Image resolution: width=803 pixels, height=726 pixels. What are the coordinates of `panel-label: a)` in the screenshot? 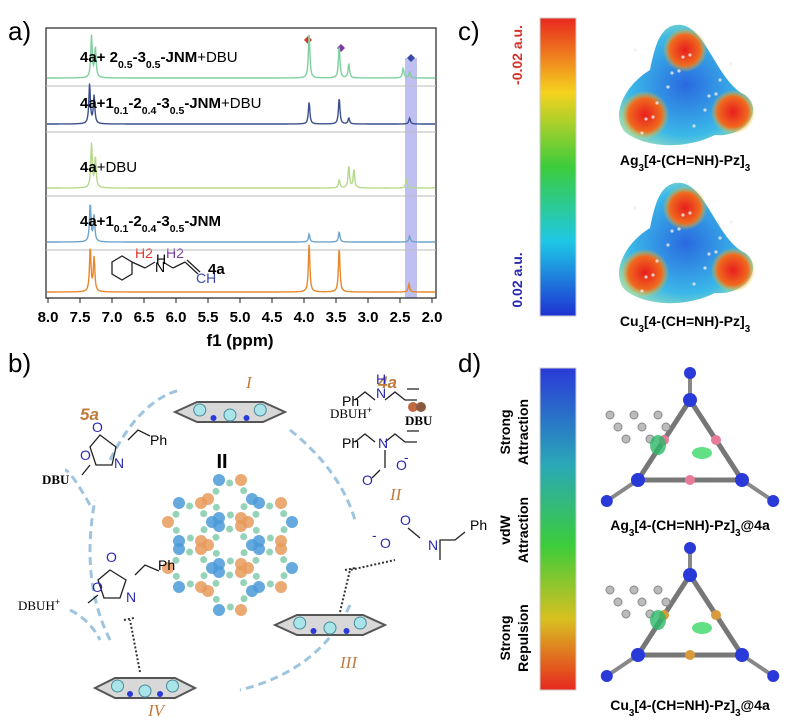 It's located at (19, 31).